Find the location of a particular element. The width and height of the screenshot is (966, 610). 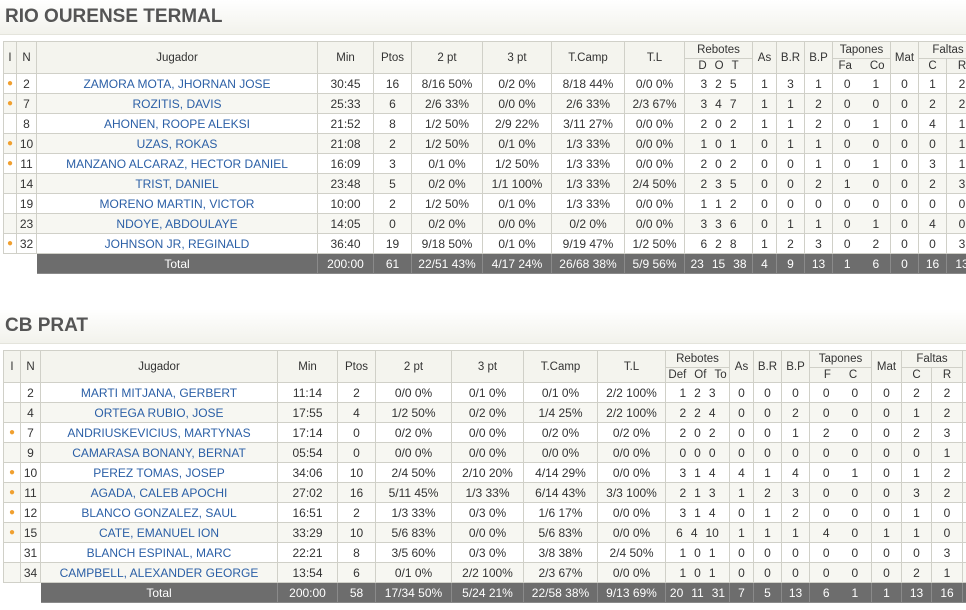

player-points: 0 is located at coordinates (356, 432).